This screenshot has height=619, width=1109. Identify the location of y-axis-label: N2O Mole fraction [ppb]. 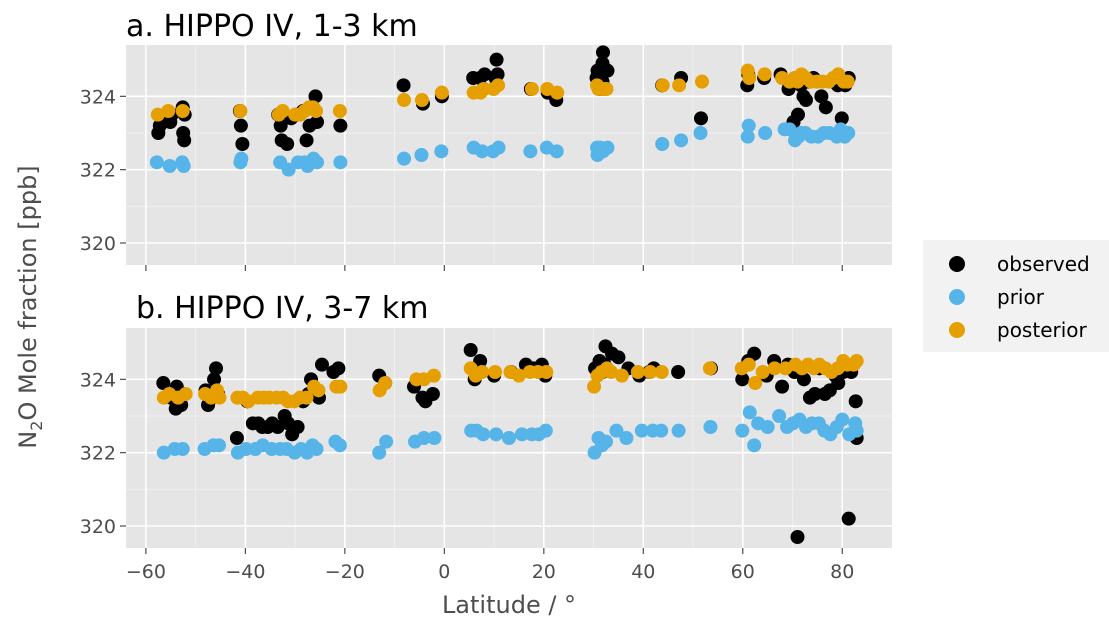
(30, 306).